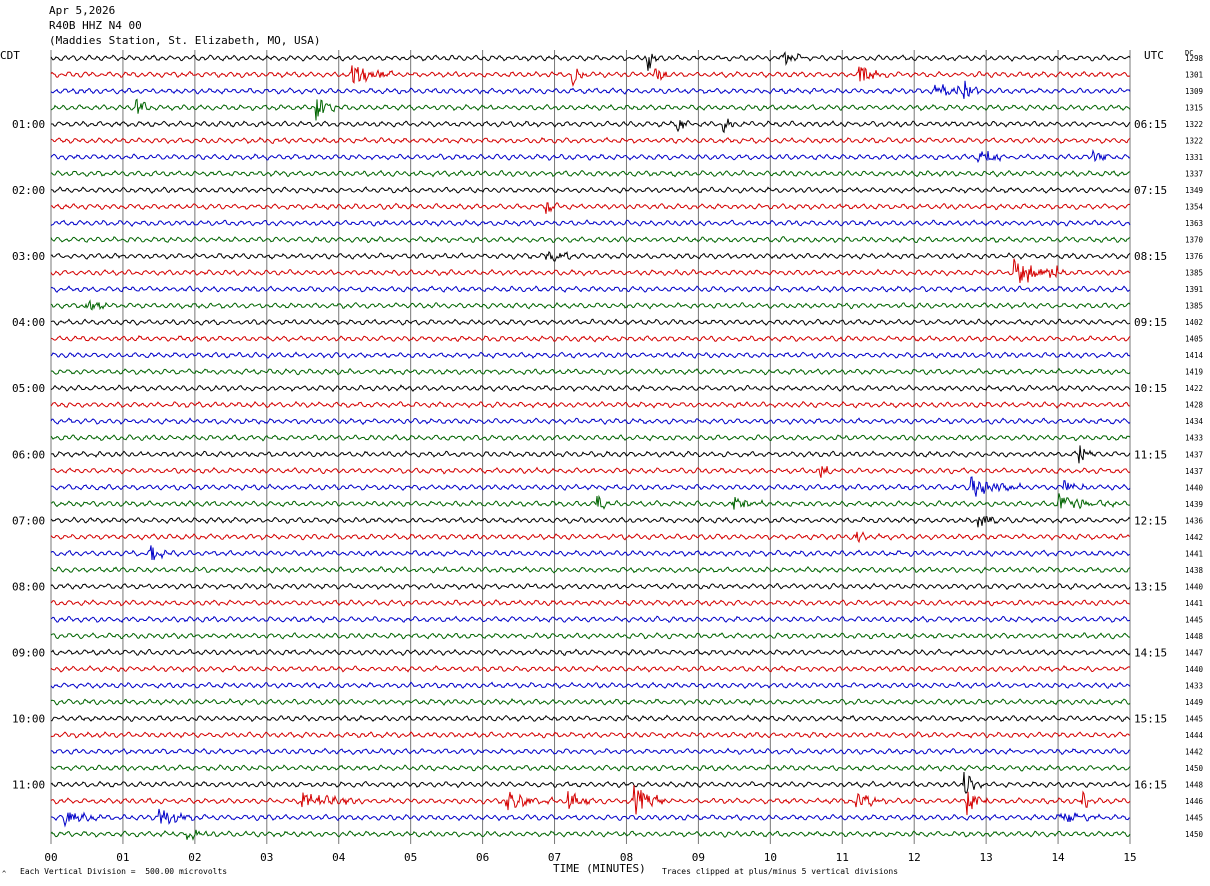  Describe the element at coordinates (1194, 256) in the screenshot. I see `dc-offset-label: 1376` at that location.